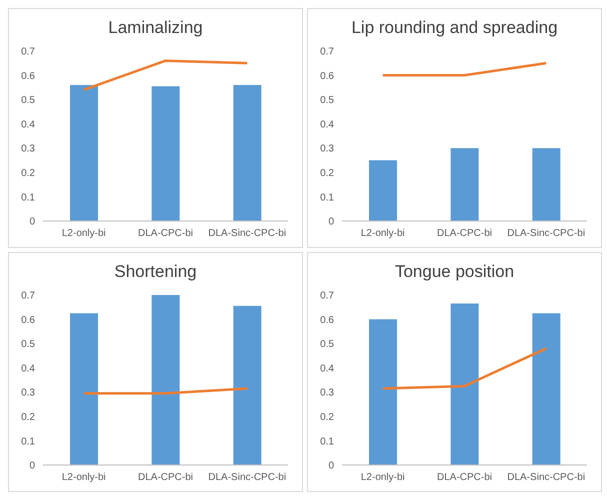 Image resolution: width=607 pixels, height=502 pixels. What do you see at coordinates (155, 272) in the screenshot?
I see `chart-title: Shortening` at bounding box center [155, 272].